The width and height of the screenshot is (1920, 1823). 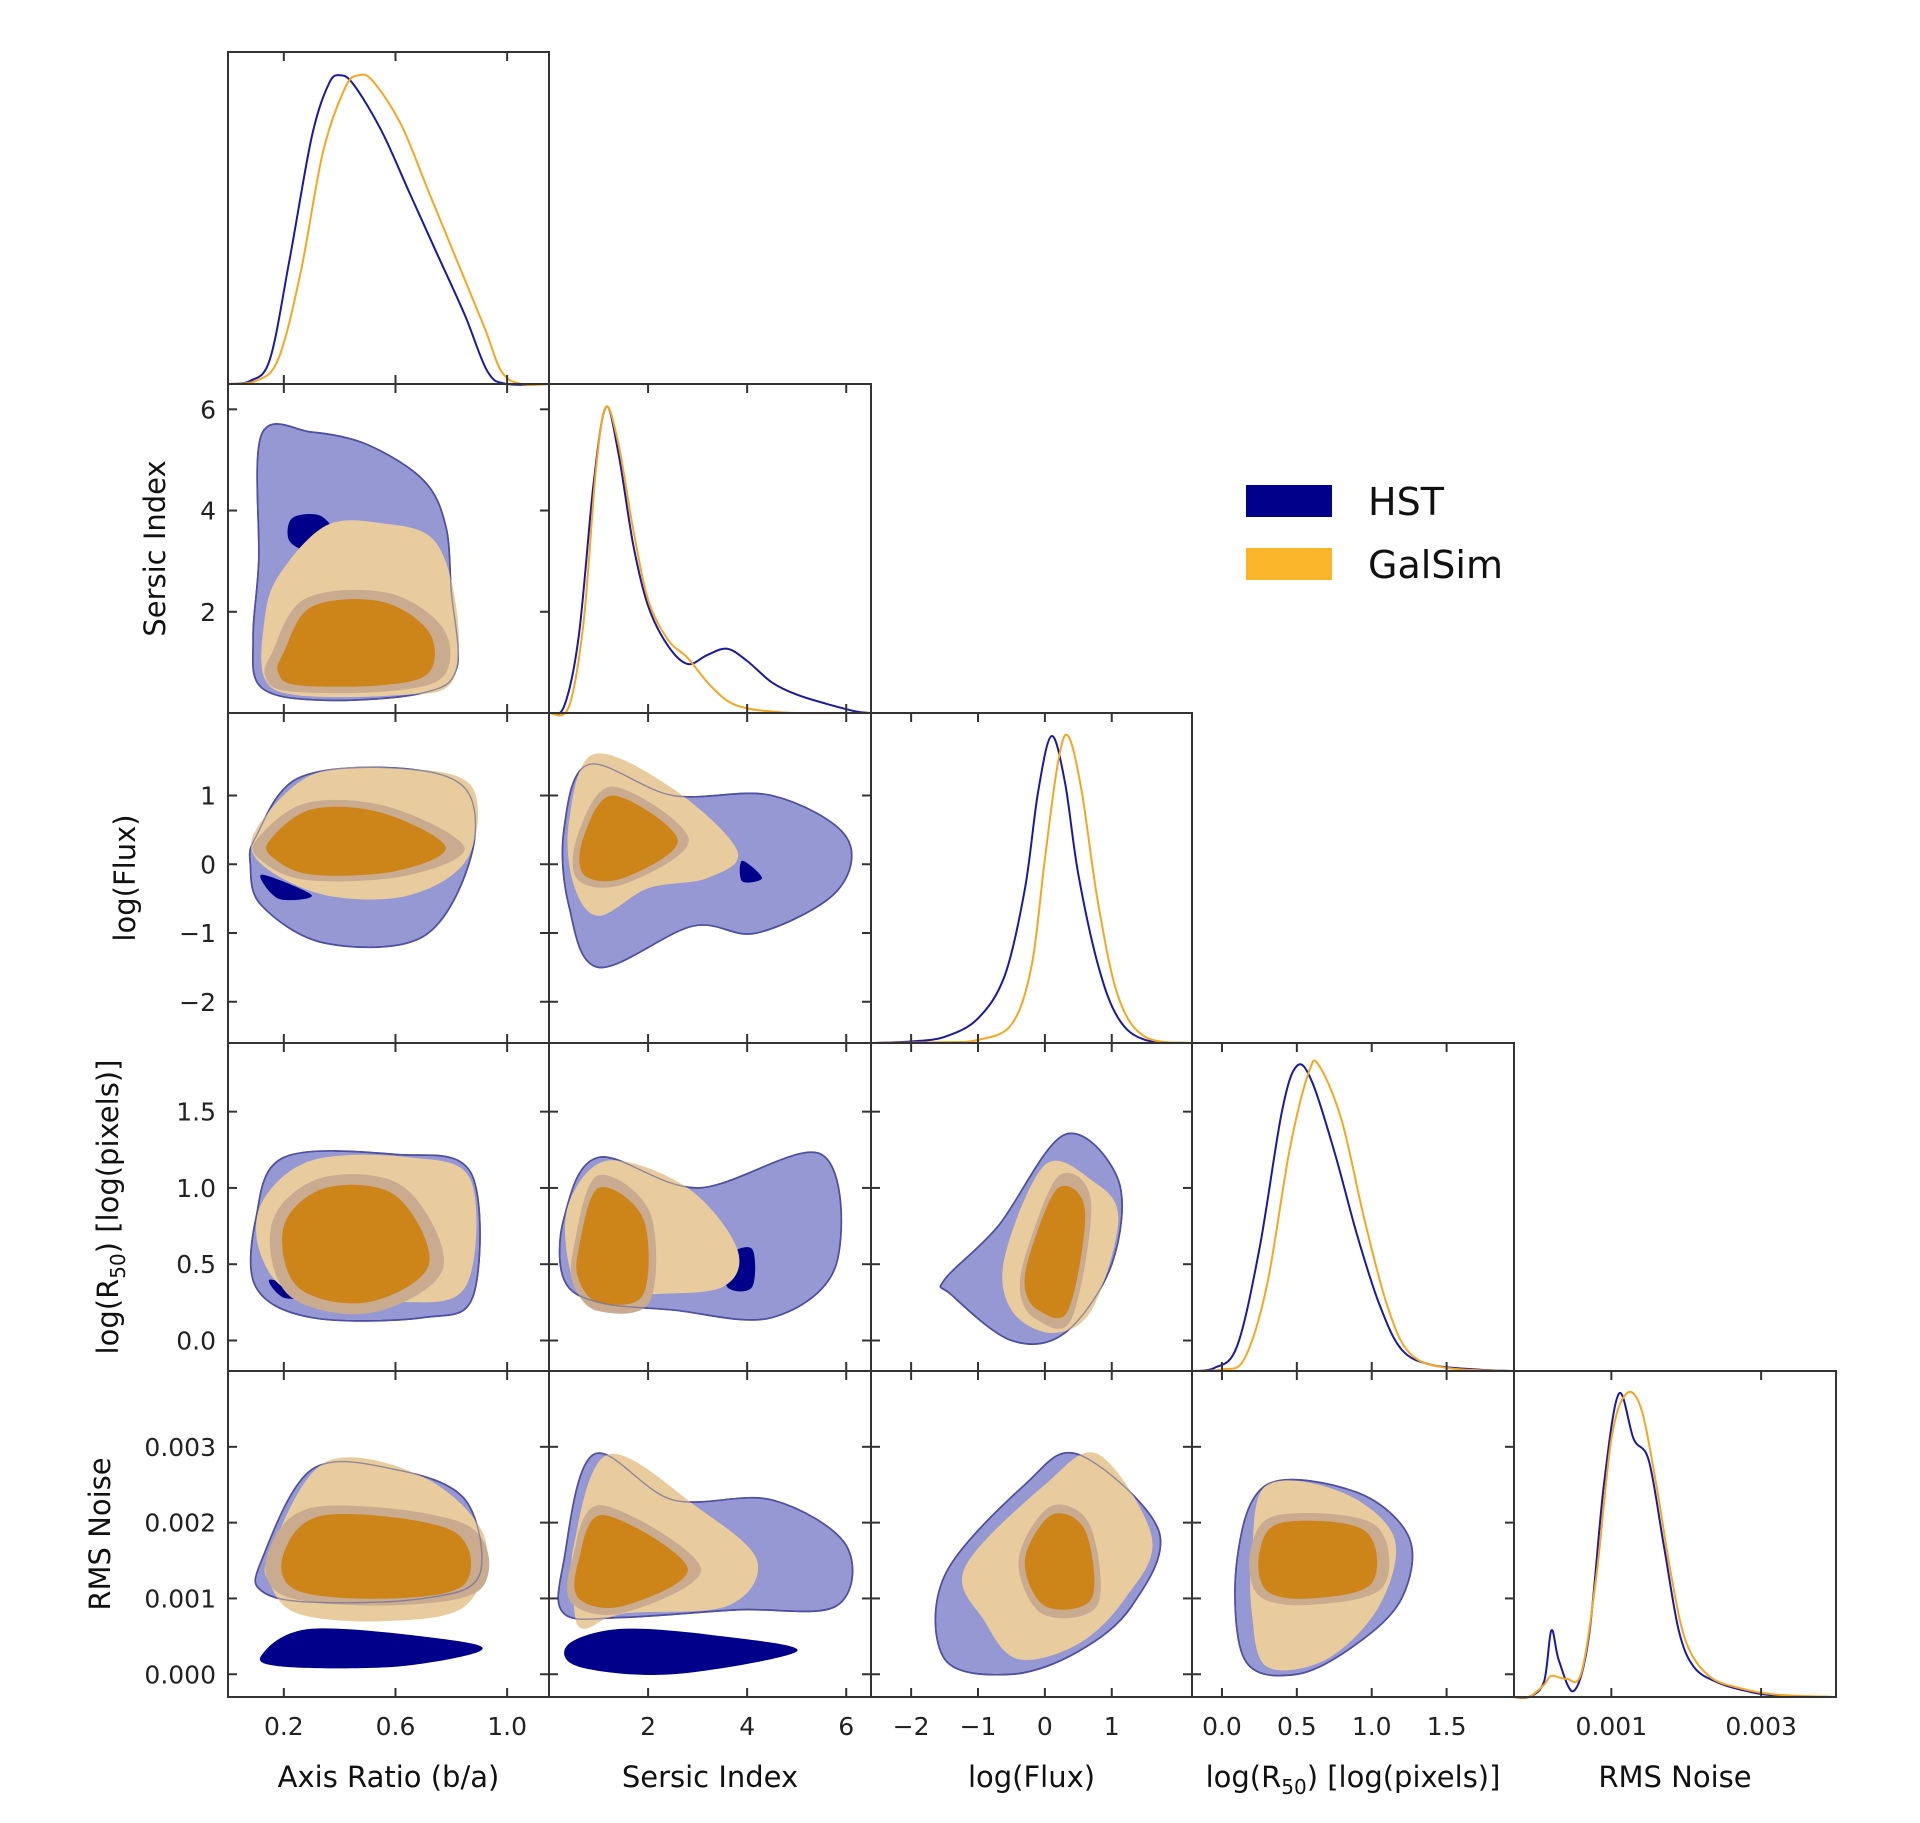 I want to click on x-tick-label-sersic: 4, so click(x=747, y=1726).